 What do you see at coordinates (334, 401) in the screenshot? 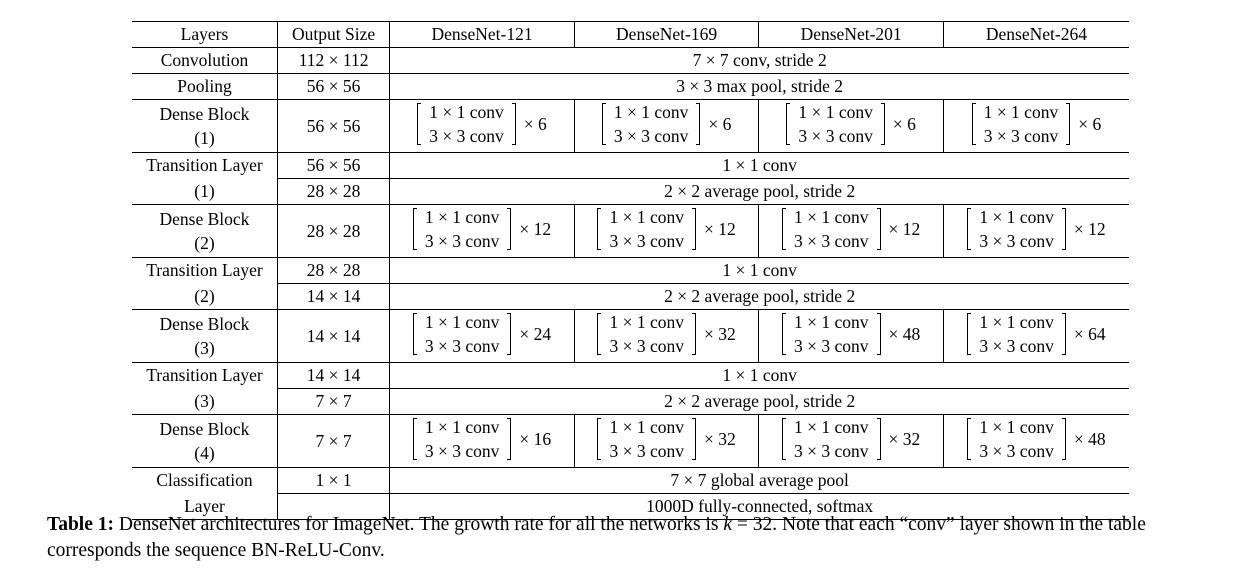
I see `output-size: 7 × 7` at bounding box center [334, 401].